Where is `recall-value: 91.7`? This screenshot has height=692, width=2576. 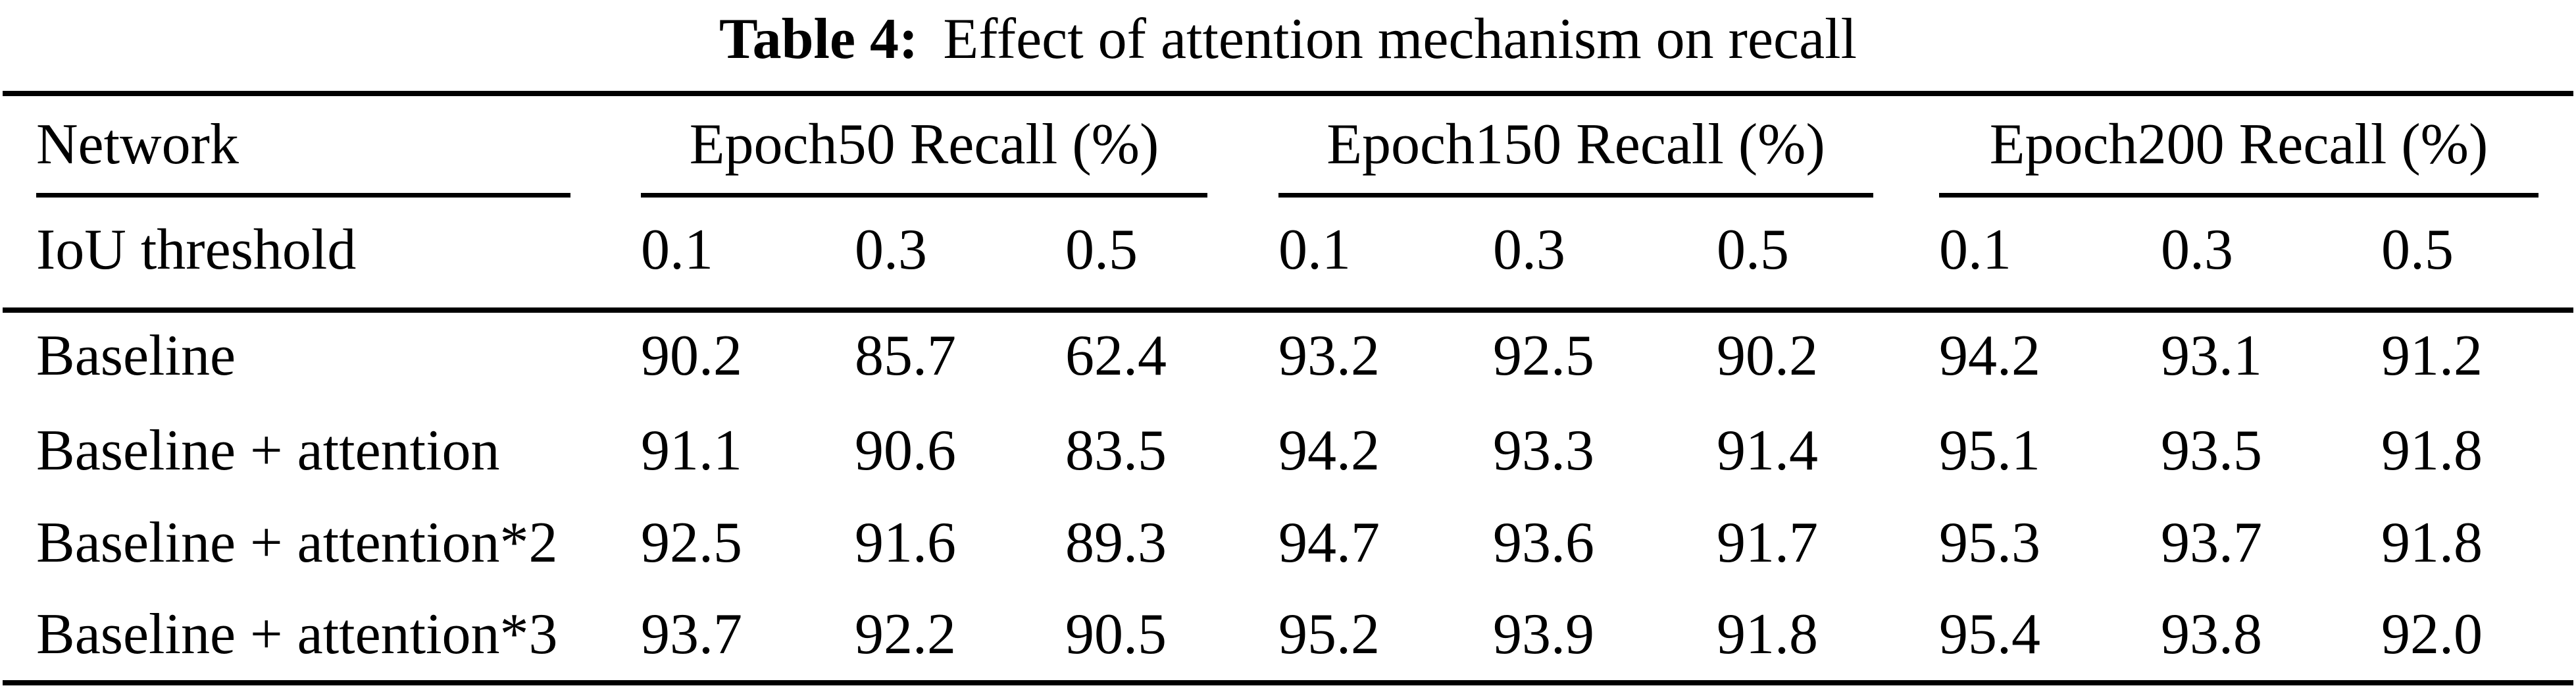 recall-value: 91.7 is located at coordinates (1767, 543).